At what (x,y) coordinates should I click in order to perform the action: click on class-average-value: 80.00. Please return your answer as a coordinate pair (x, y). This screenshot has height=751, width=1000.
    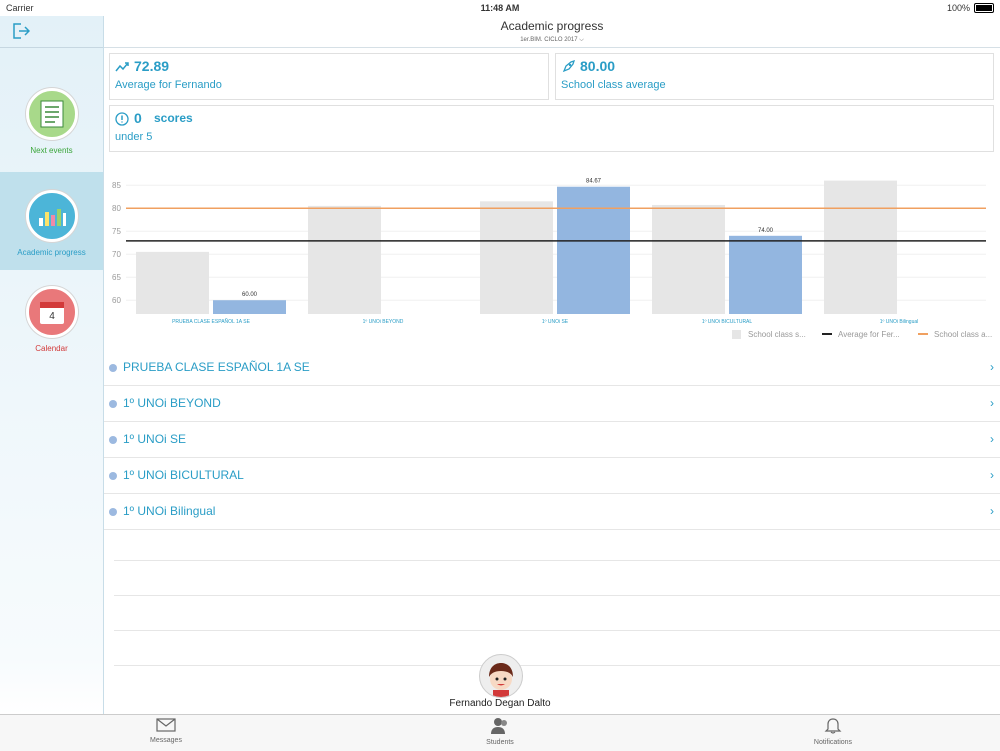
    Looking at the image, I should click on (598, 66).